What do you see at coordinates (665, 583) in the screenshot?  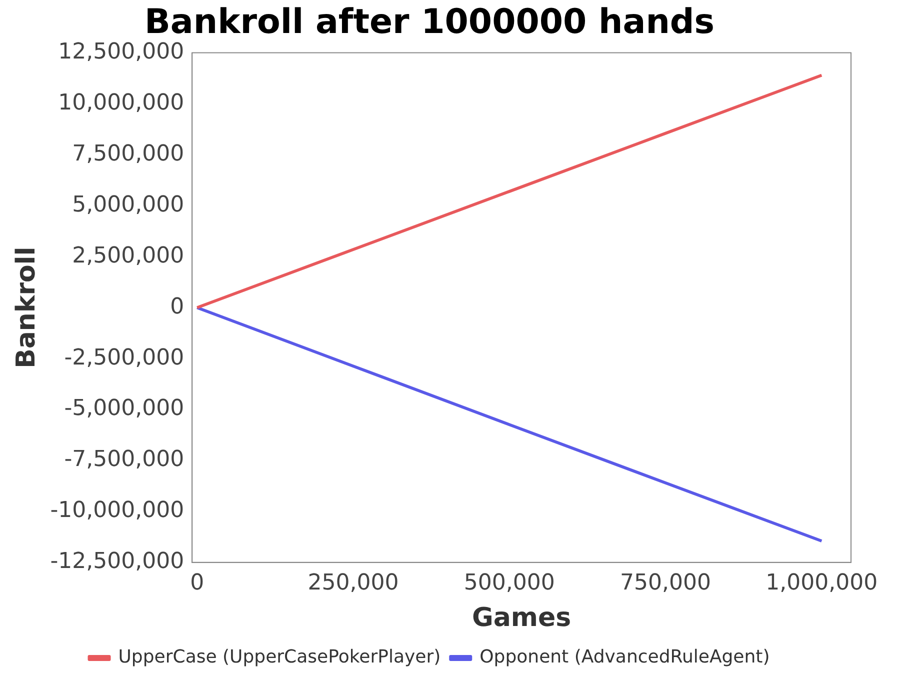 I see `x-tick-label: 750,000` at bounding box center [665, 583].